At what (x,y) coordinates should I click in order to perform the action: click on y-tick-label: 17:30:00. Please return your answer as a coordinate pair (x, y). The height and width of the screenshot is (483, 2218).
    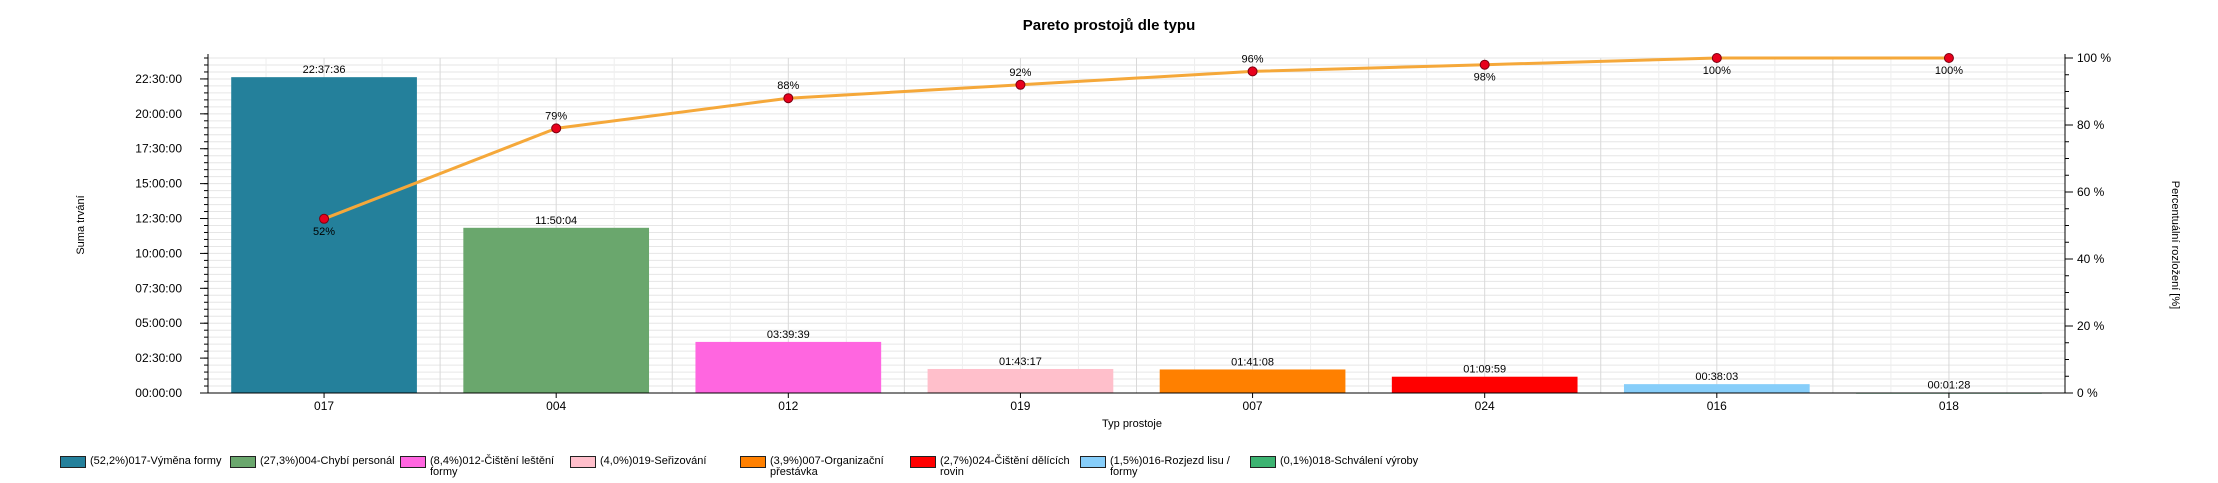
    Looking at the image, I should click on (158, 149).